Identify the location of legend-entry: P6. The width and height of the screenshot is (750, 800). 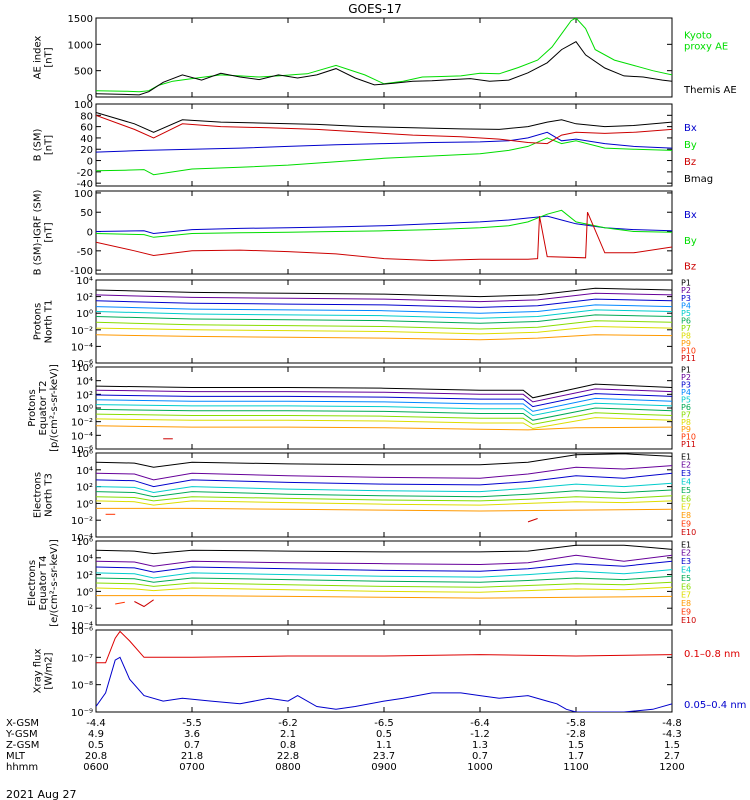
(686, 320).